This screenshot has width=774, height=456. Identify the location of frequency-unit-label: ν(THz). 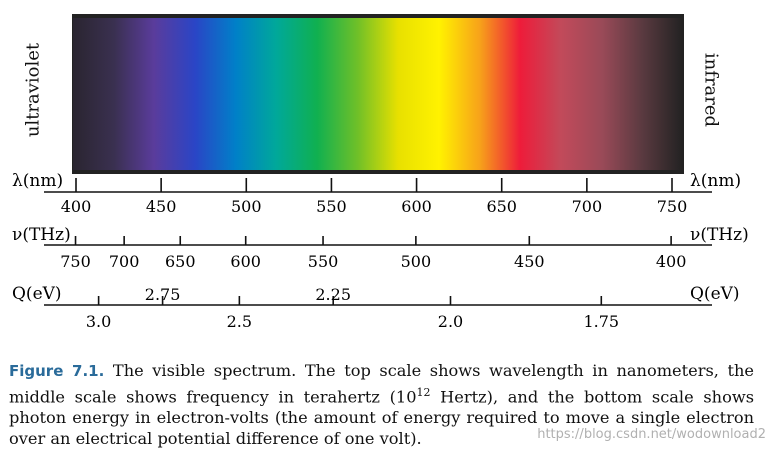
(41, 235).